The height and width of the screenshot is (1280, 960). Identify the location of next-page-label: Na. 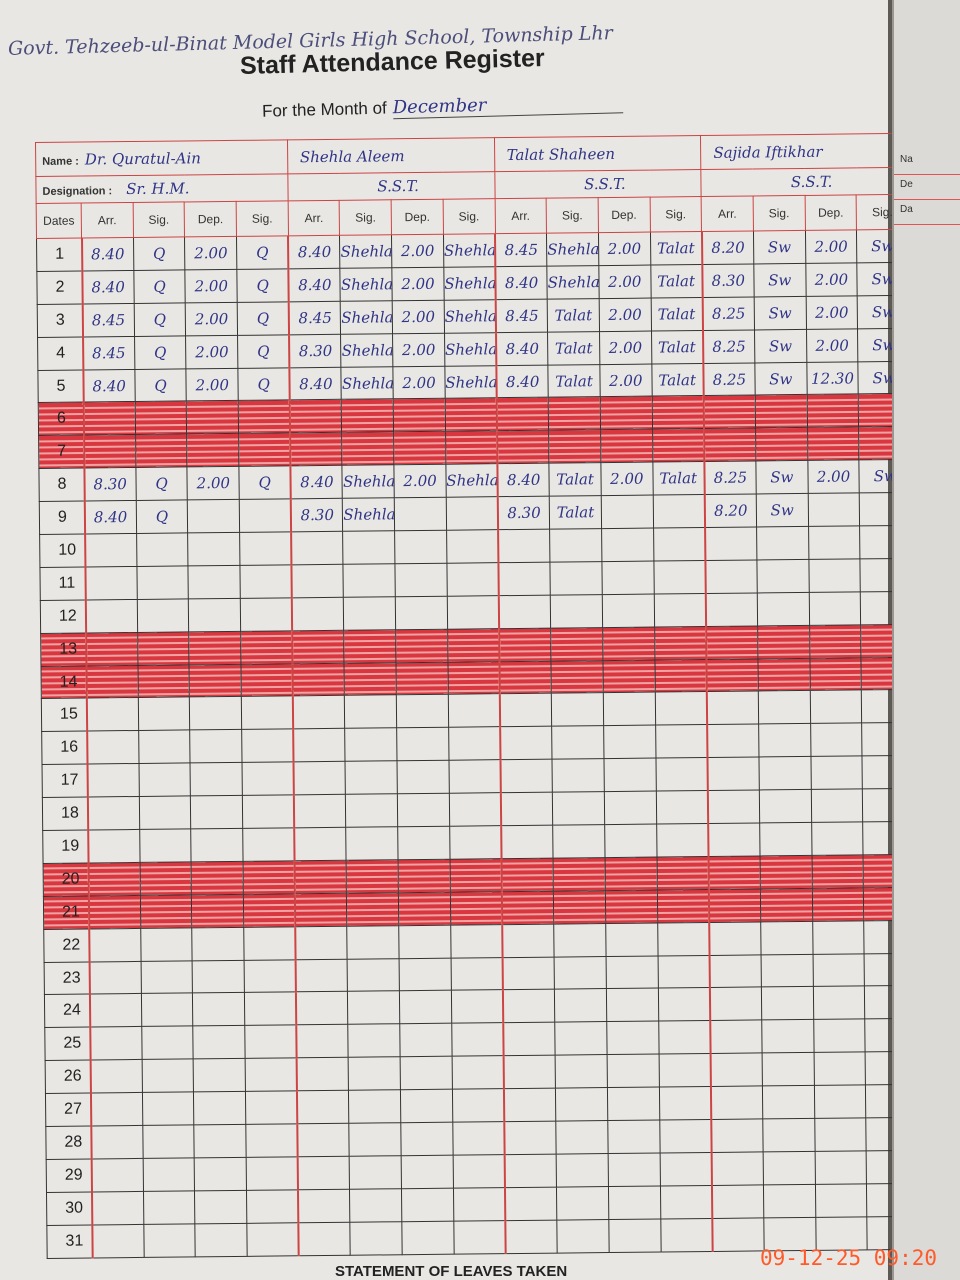
(927, 162).